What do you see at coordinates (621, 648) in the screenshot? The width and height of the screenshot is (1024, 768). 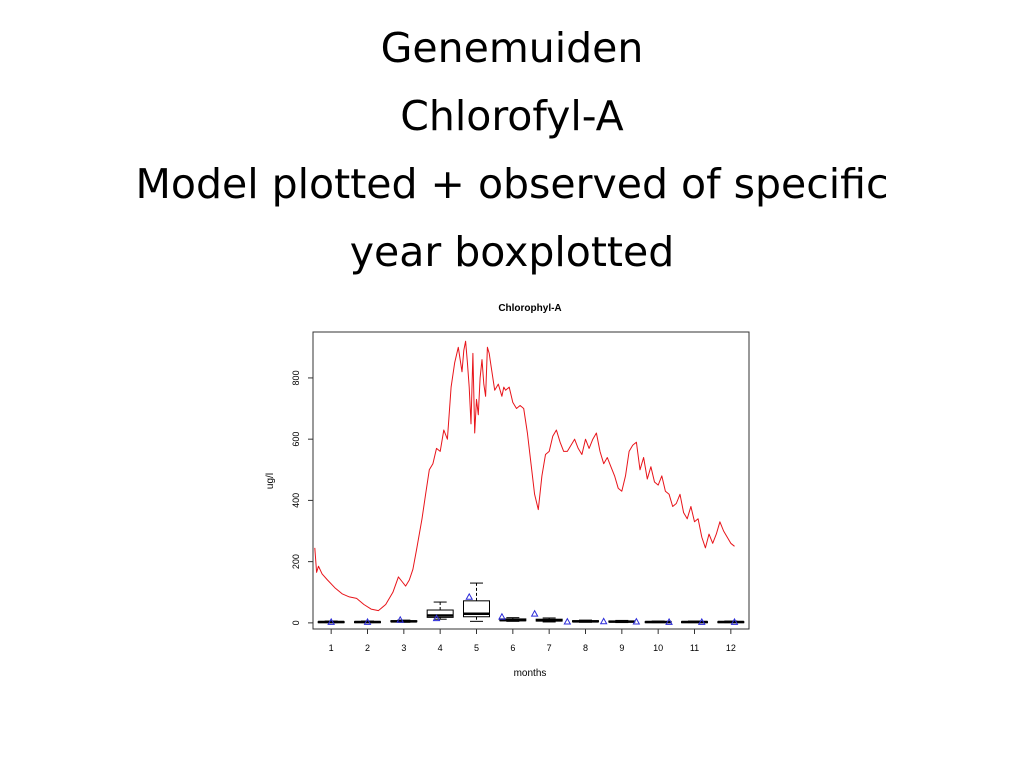 I see `x-tick-label: 9` at bounding box center [621, 648].